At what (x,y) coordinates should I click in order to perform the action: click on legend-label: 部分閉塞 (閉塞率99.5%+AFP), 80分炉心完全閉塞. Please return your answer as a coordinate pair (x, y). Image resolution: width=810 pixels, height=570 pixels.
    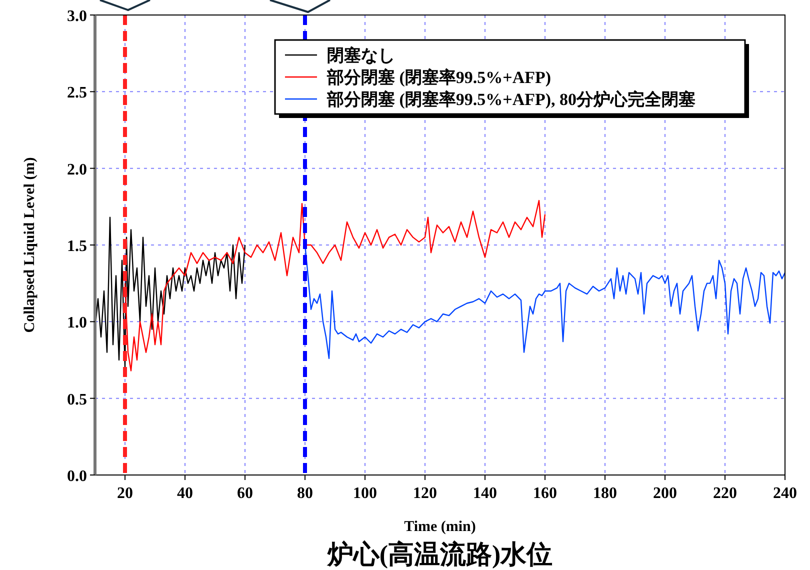
    Looking at the image, I should click on (511, 99).